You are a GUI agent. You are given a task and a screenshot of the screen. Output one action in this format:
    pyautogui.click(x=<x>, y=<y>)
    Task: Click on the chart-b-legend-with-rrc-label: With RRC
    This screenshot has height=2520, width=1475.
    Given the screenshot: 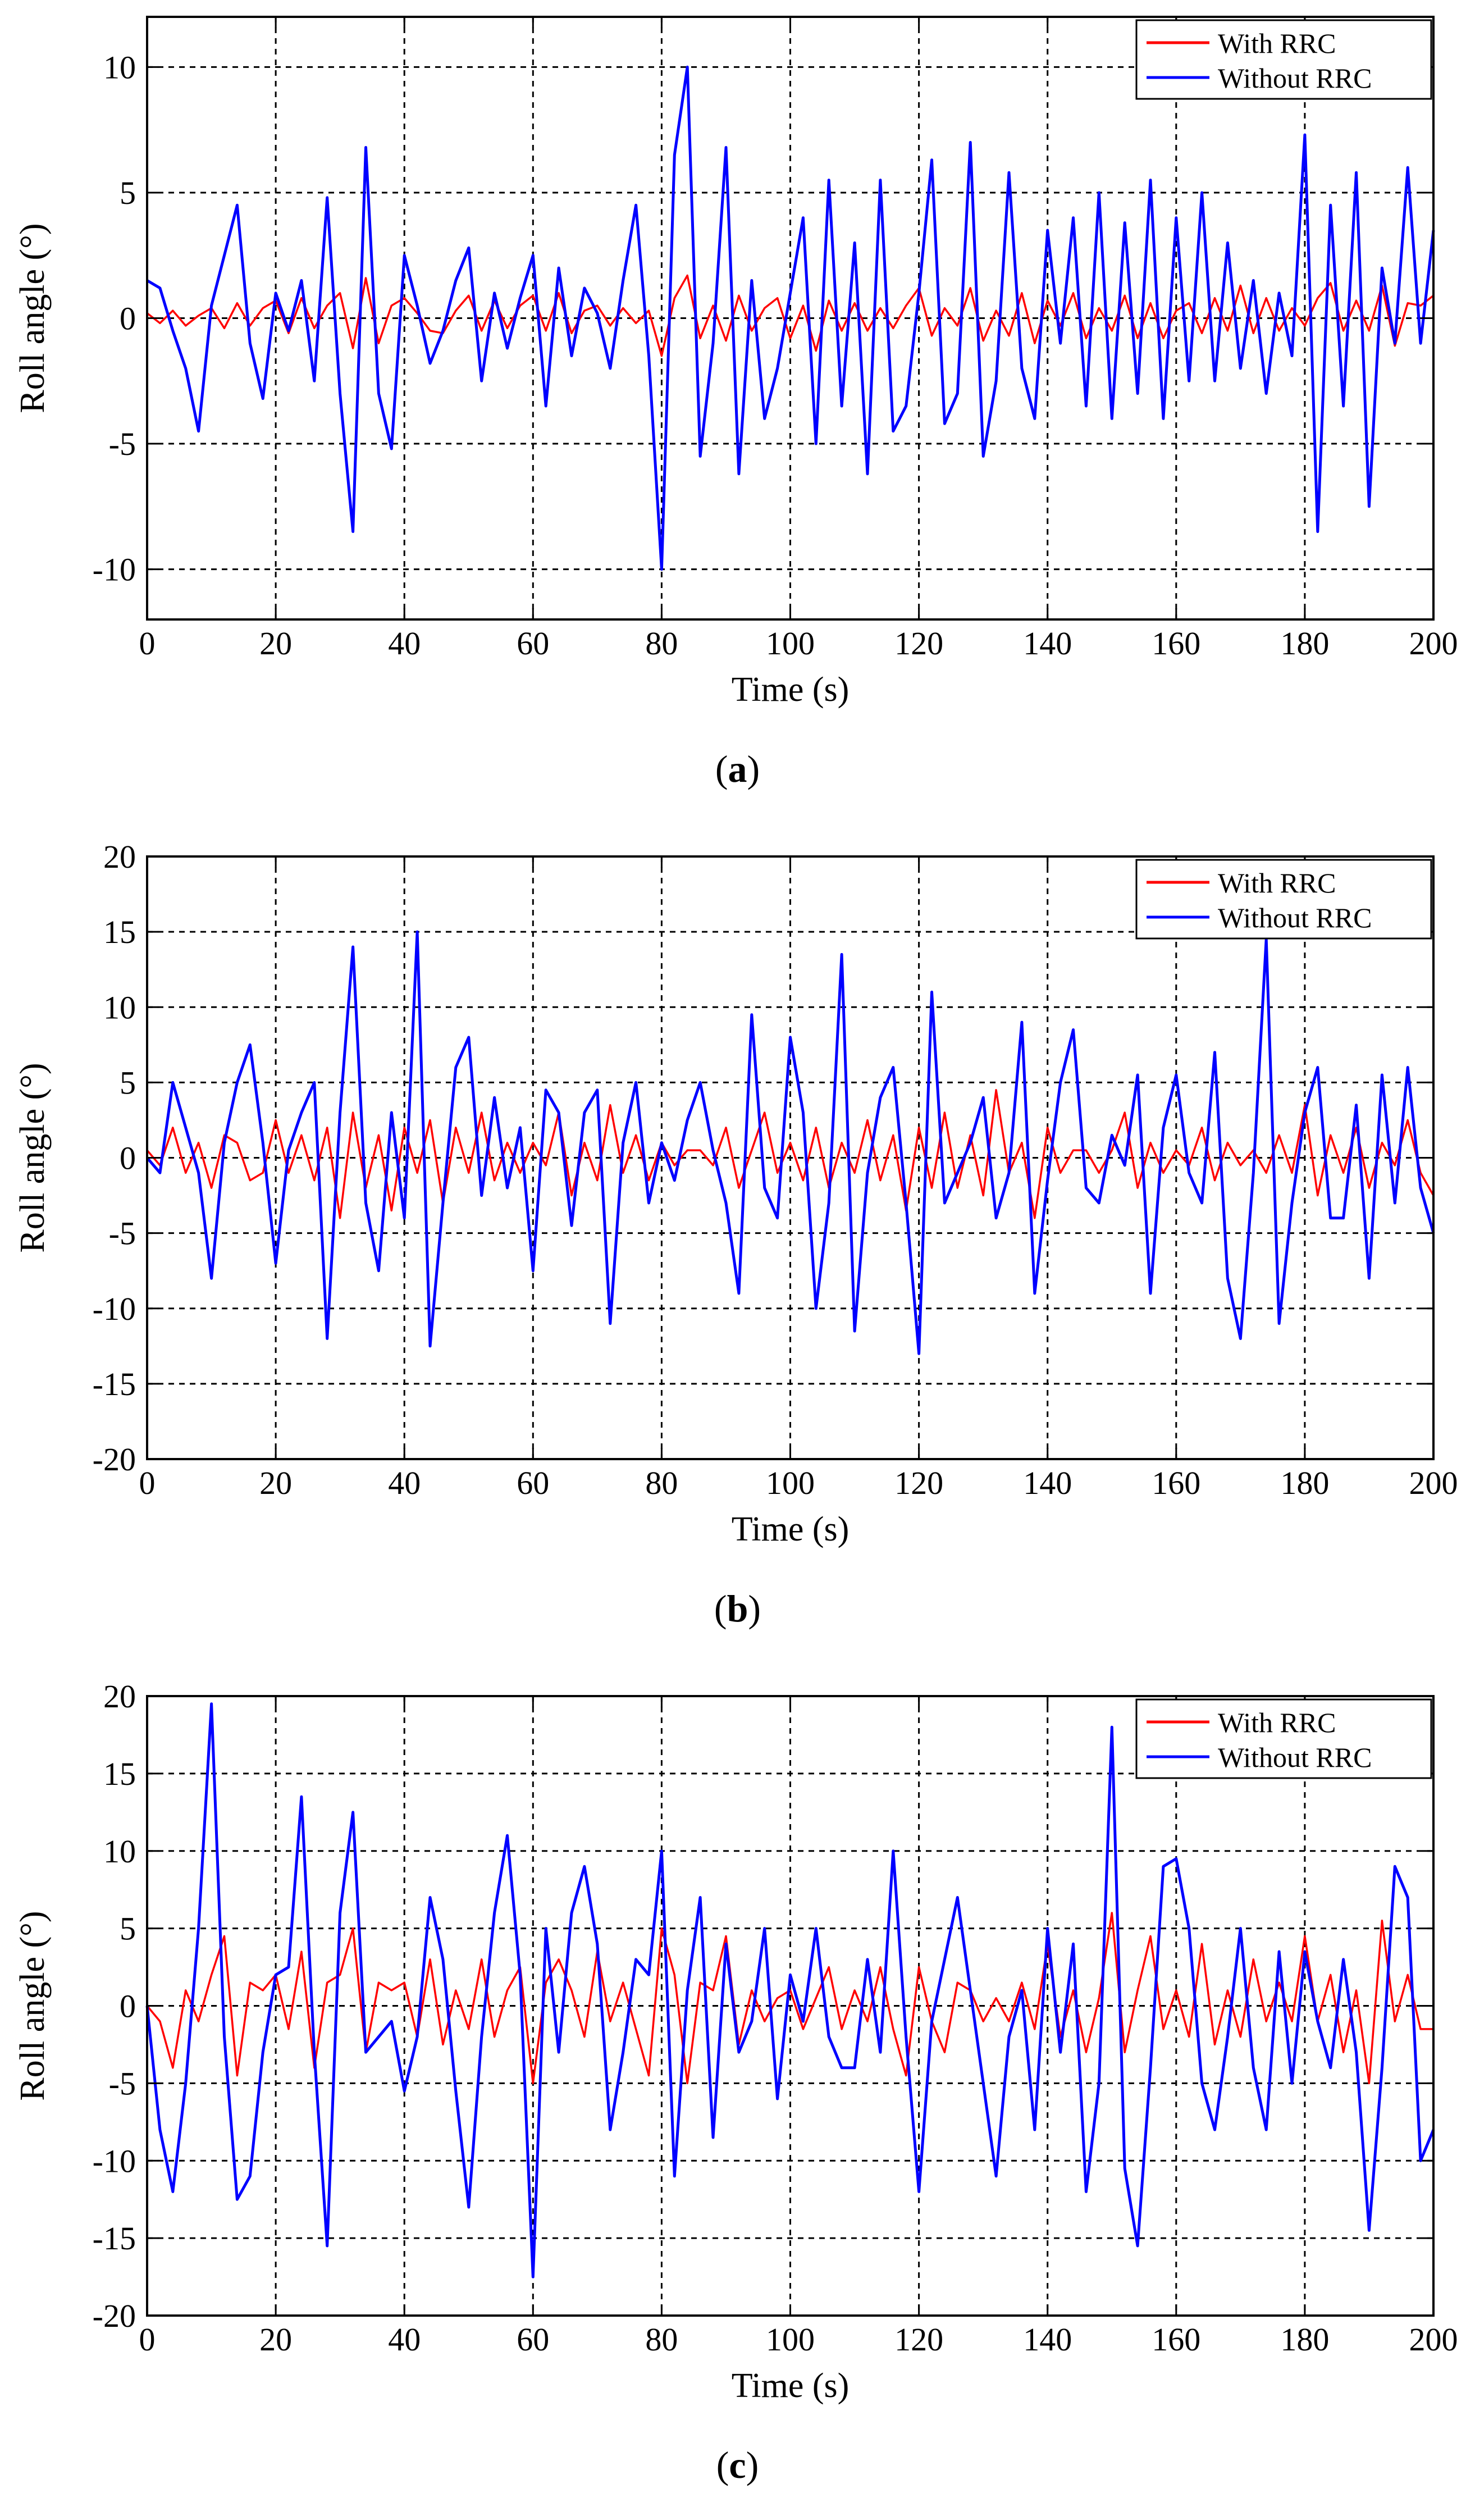 What is the action you would take?
    pyautogui.click(x=1277, y=883)
    